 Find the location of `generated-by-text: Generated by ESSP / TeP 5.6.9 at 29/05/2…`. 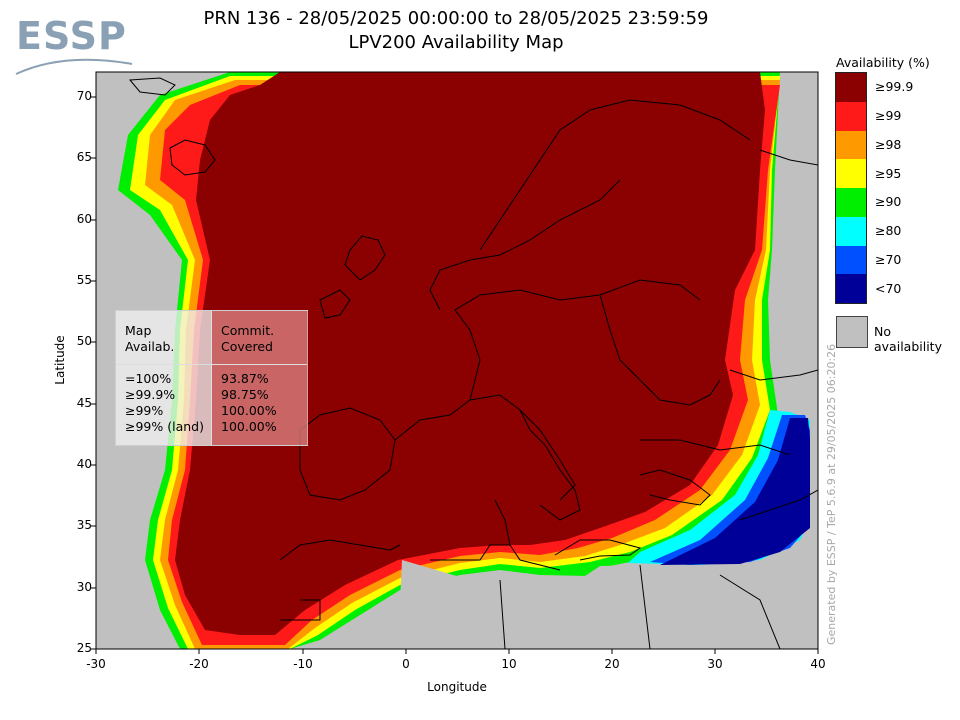

generated-by-text: Generated by ESSP / TeP 5.6.9 at 29/05/2… is located at coordinates (831, 494).